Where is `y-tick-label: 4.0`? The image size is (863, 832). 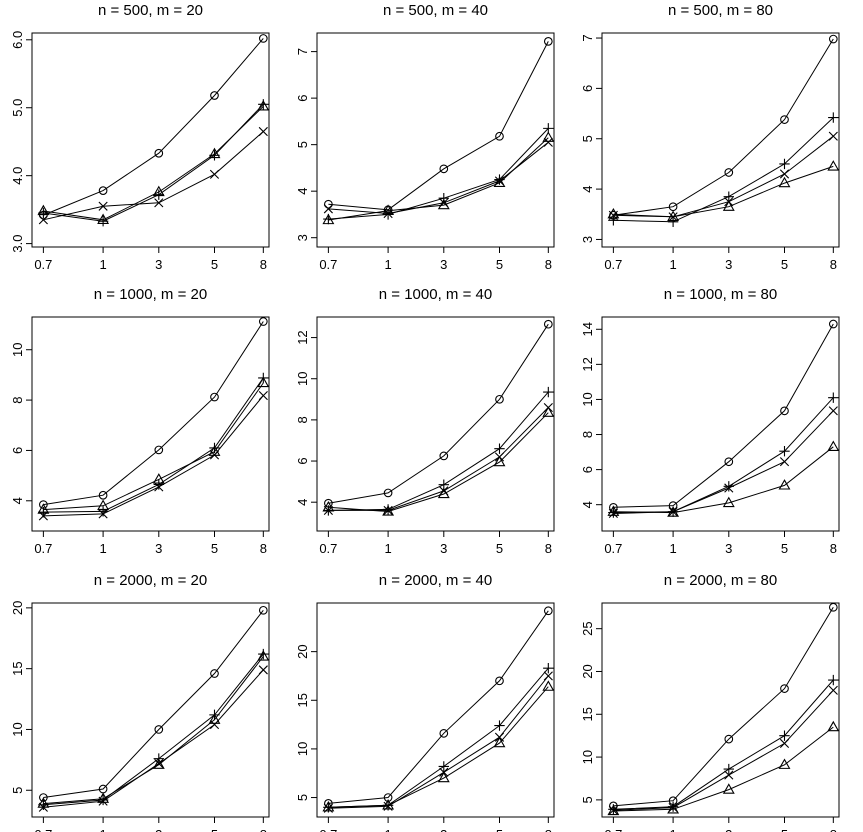 y-tick-label: 4.0 is located at coordinates (17, 176).